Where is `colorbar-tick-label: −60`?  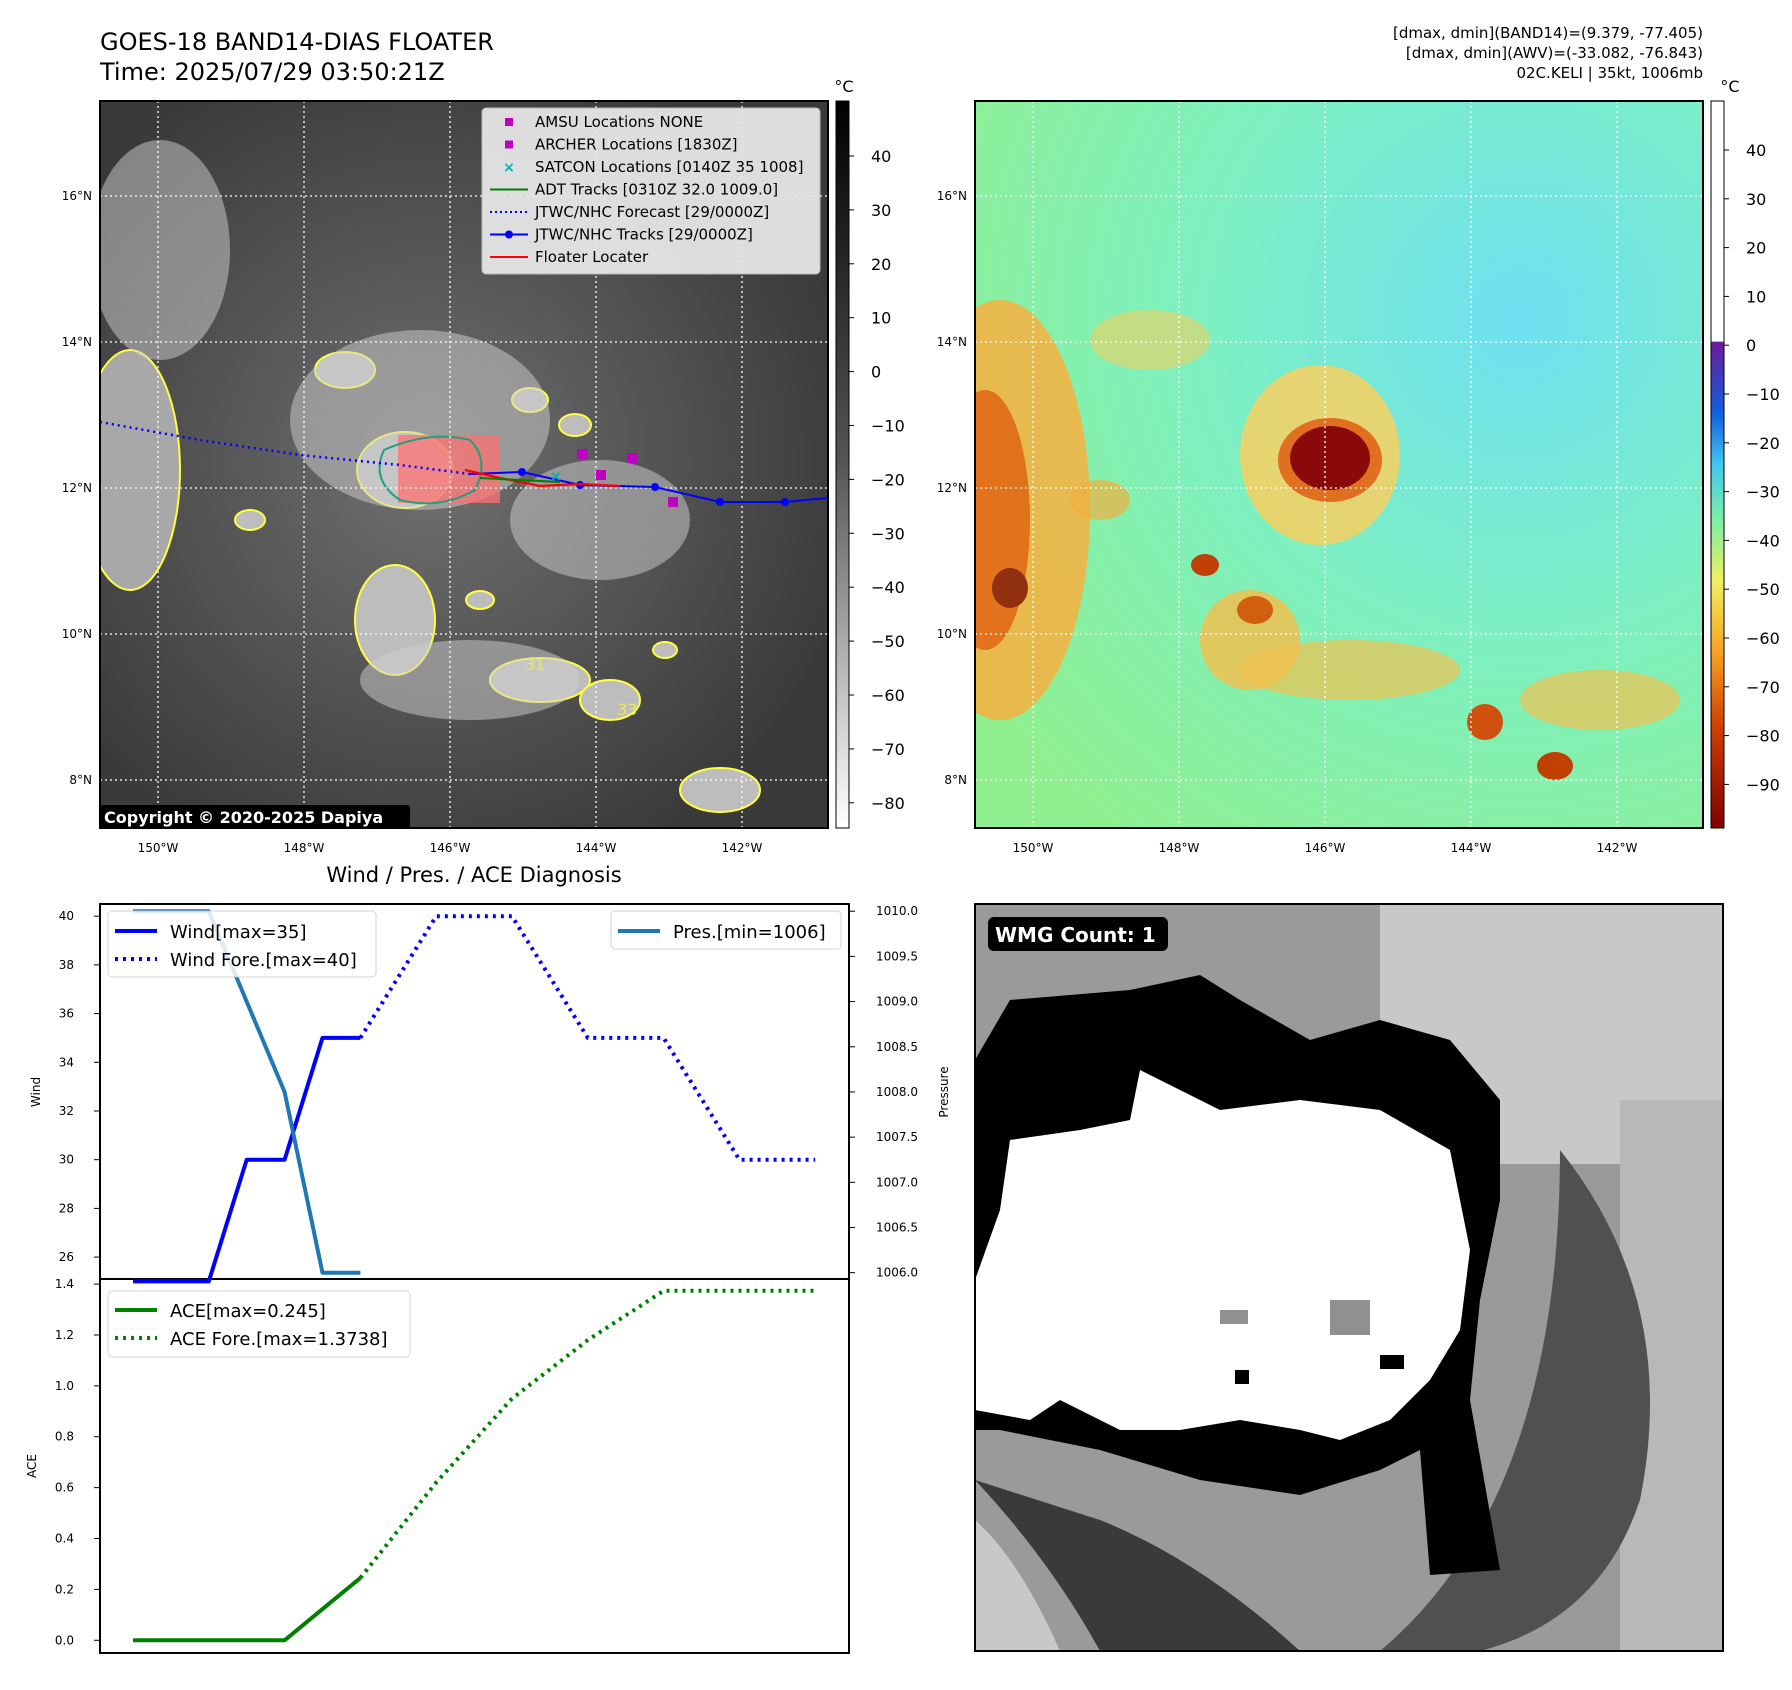 colorbar-tick-label: −60 is located at coordinates (888, 695).